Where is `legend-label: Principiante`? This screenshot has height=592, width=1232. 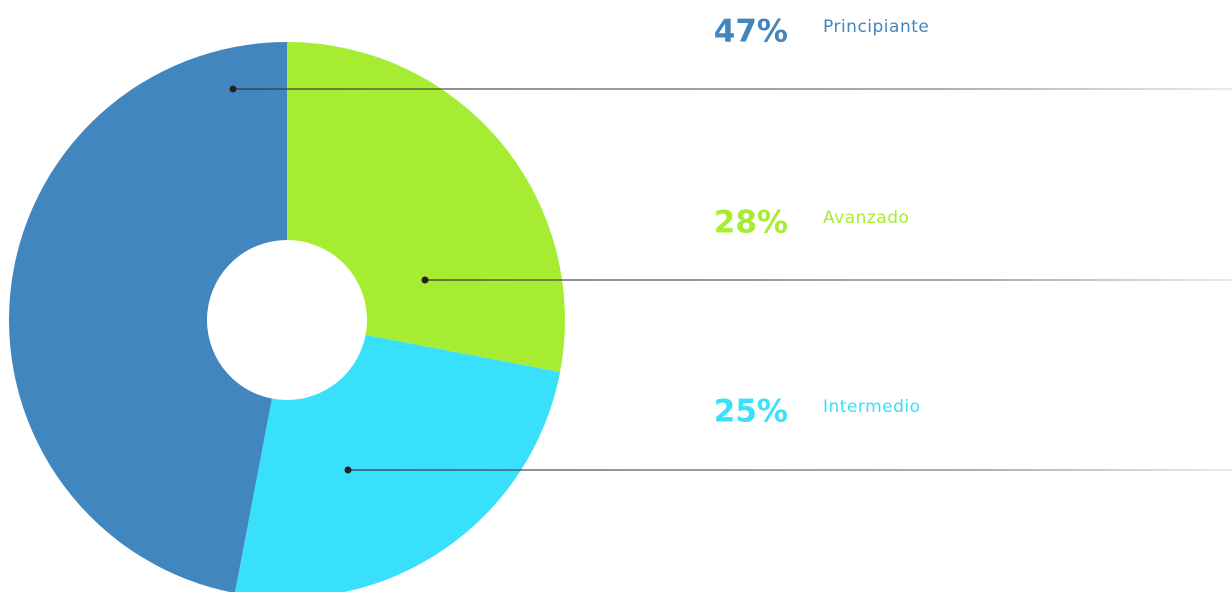 legend-label: Principiante is located at coordinates (876, 27).